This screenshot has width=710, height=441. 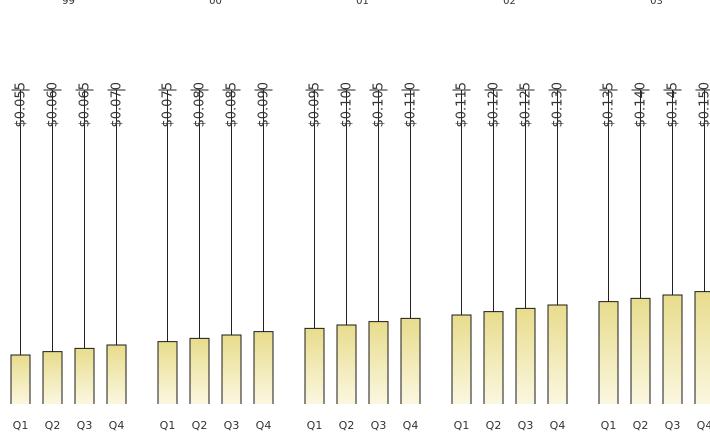 I want to click on value-label: $0.075, so click(x=168, y=105).